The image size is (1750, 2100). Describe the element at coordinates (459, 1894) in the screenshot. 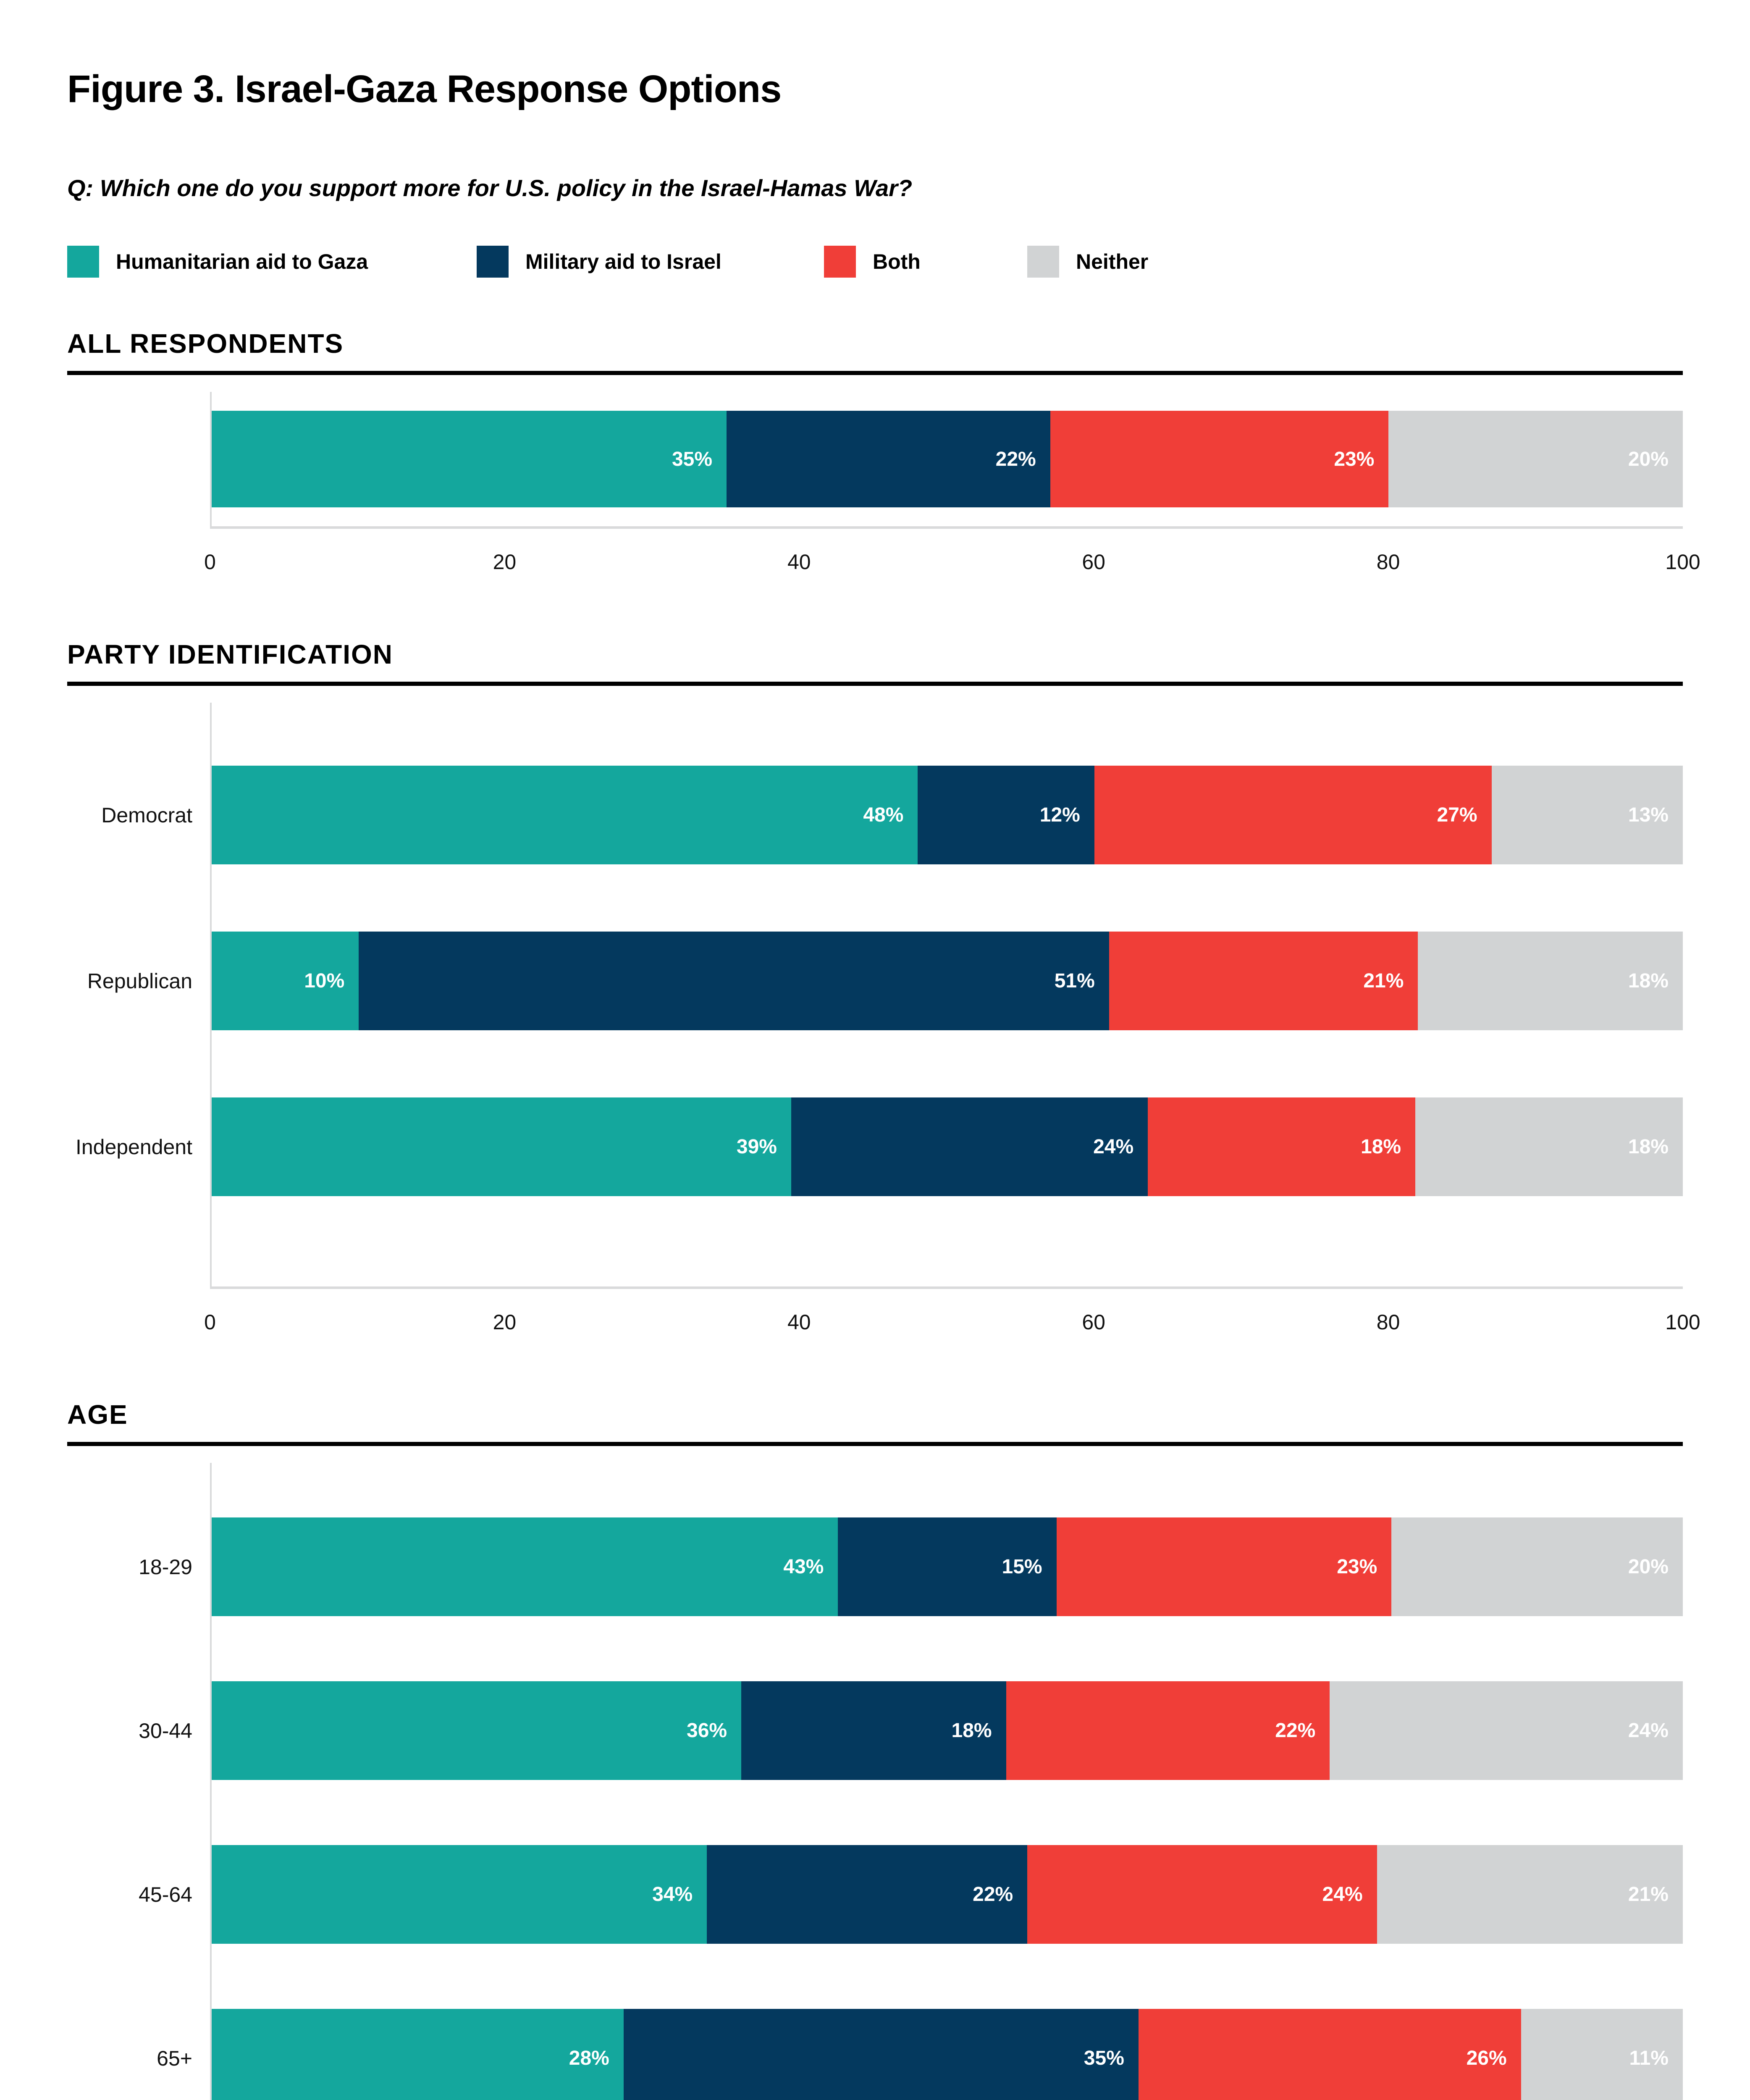

I see `bar-segment: 34%` at that location.